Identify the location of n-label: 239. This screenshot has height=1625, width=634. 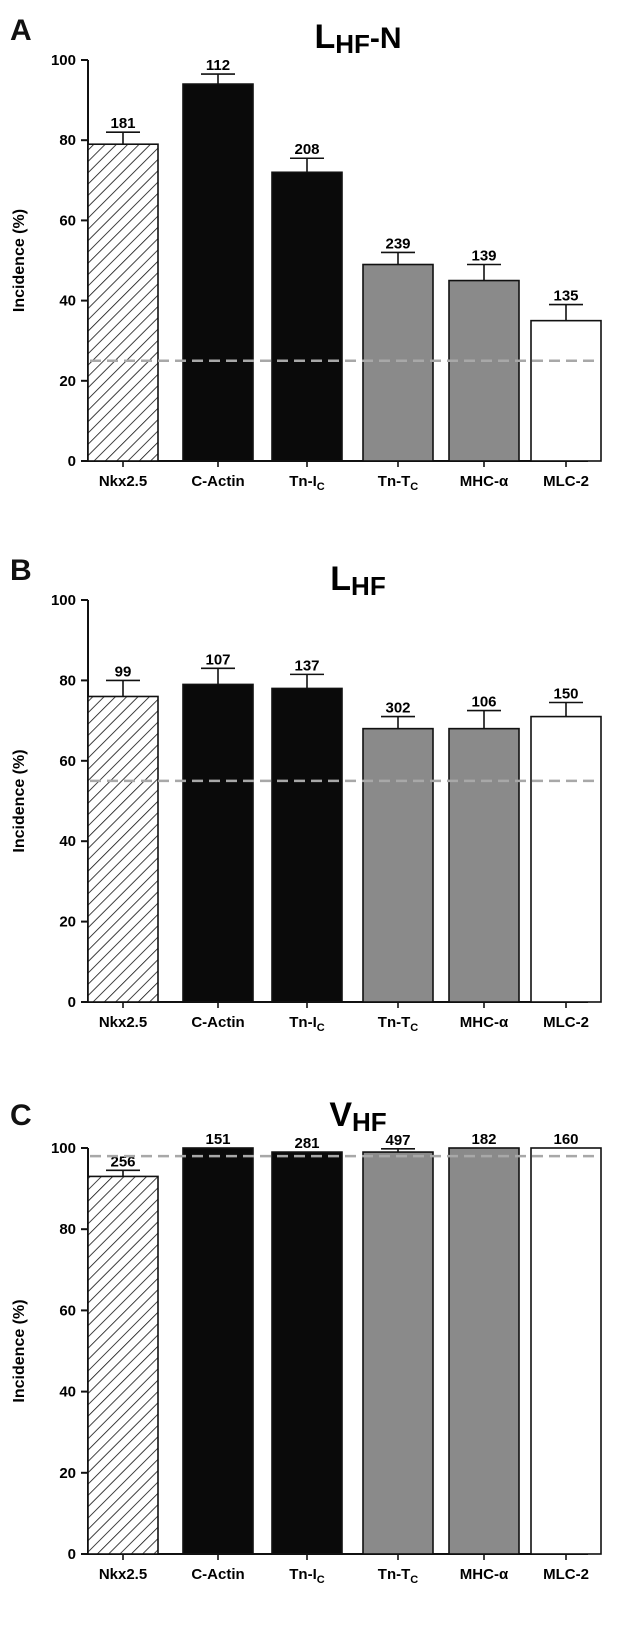
(397, 243).